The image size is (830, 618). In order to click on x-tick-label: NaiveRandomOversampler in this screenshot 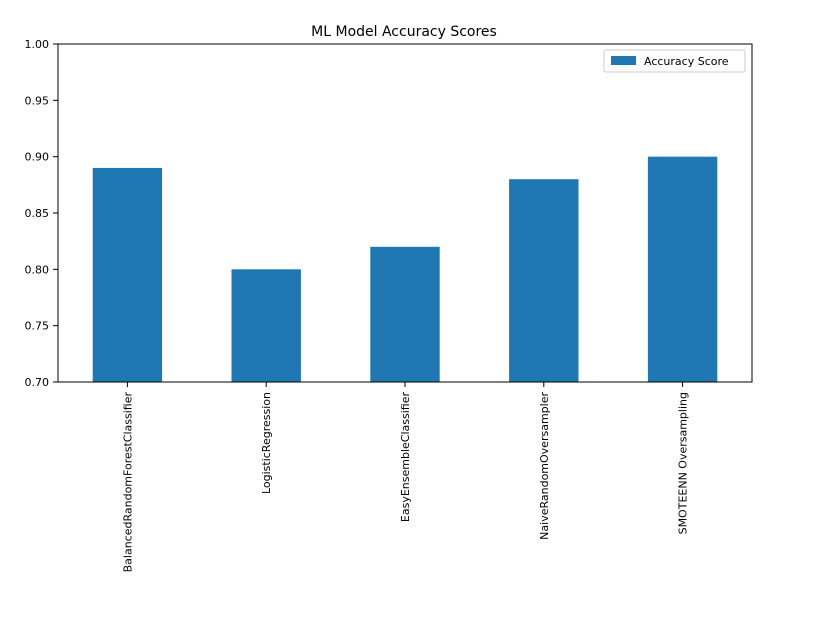, I will do `click(544, 466)`.